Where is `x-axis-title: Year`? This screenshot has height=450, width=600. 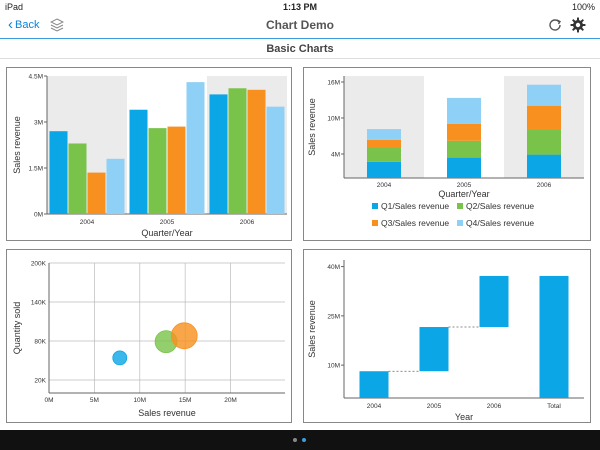
x-axis-title: Year is located at coordinates (464, 417).